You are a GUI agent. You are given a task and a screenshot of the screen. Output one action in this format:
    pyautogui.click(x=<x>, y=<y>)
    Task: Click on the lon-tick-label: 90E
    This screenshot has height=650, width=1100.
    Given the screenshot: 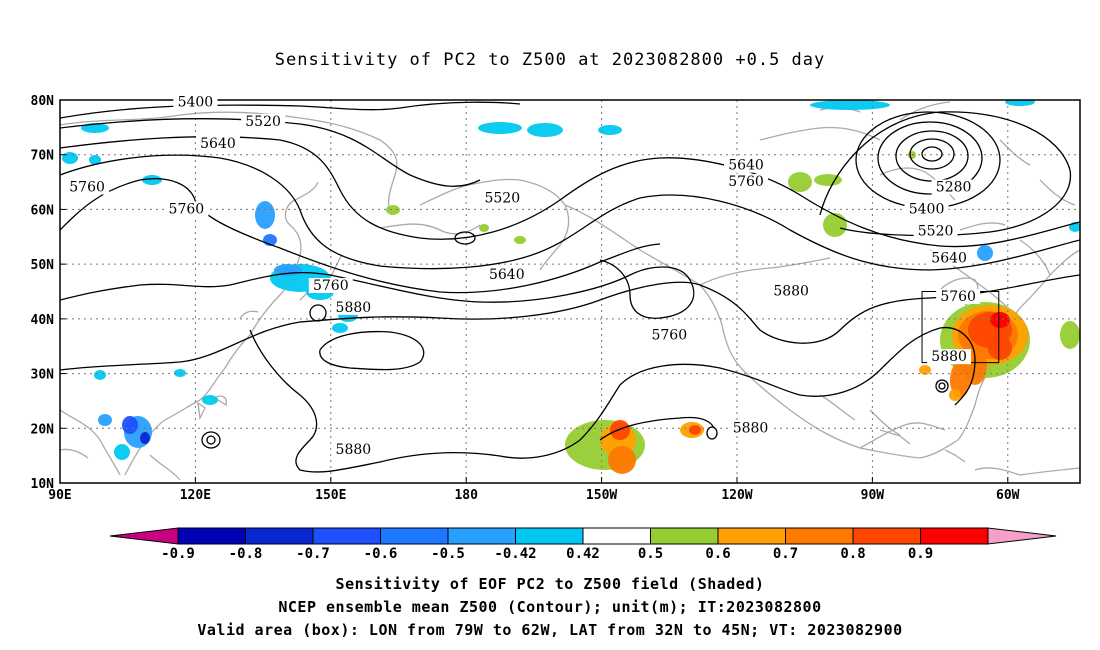 What is the action you would take?
    pyautogui.click(x=59, y=495)
    